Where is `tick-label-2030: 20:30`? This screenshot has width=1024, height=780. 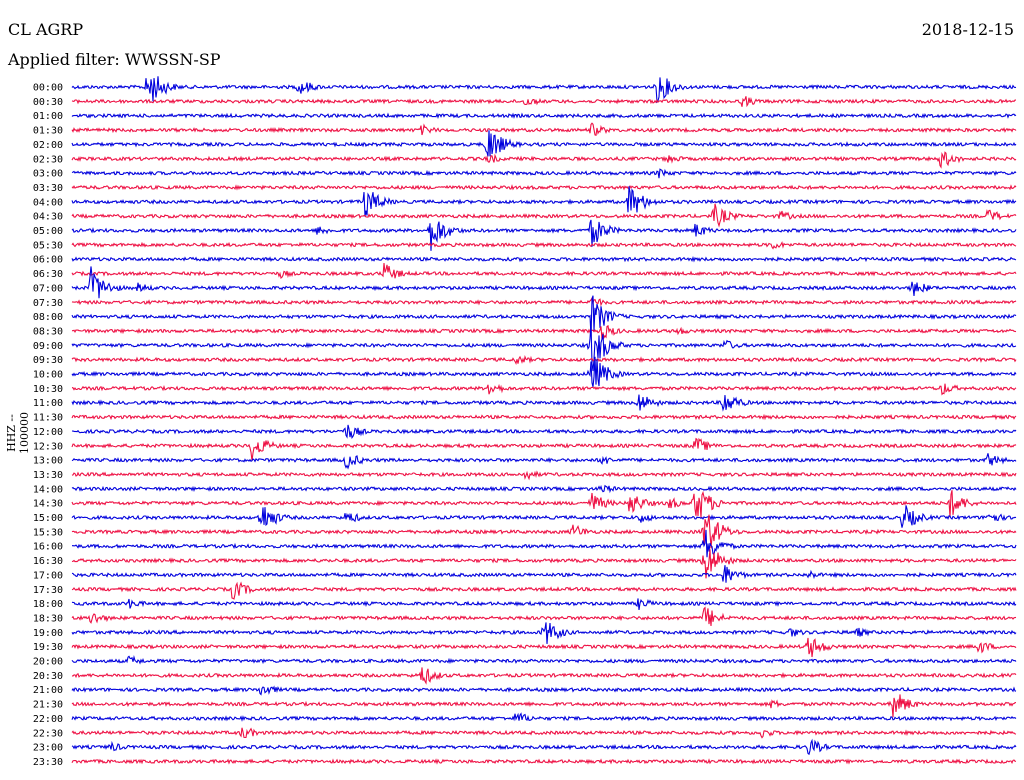 tick-label-2030: 20:30 is located at coordinates (48, 676).